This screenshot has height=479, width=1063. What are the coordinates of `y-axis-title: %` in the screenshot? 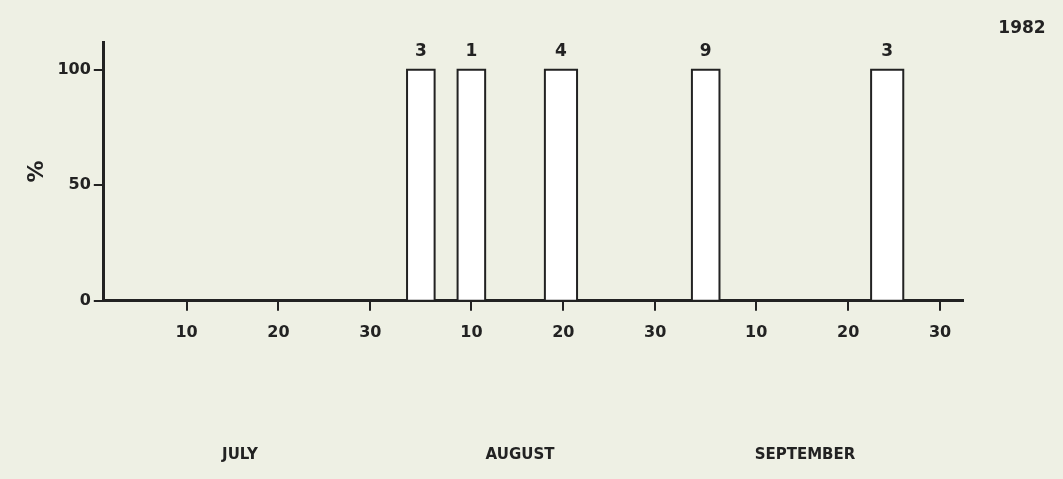 It's located at (35, 171).